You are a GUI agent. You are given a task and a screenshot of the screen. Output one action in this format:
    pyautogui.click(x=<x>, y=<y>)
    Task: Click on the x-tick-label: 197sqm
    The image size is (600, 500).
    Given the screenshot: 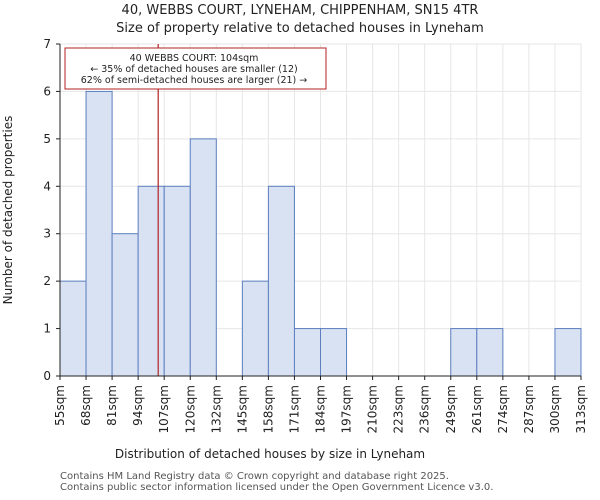 What is the action you would take?
    pyautogui.click(x=347, y=409)
    